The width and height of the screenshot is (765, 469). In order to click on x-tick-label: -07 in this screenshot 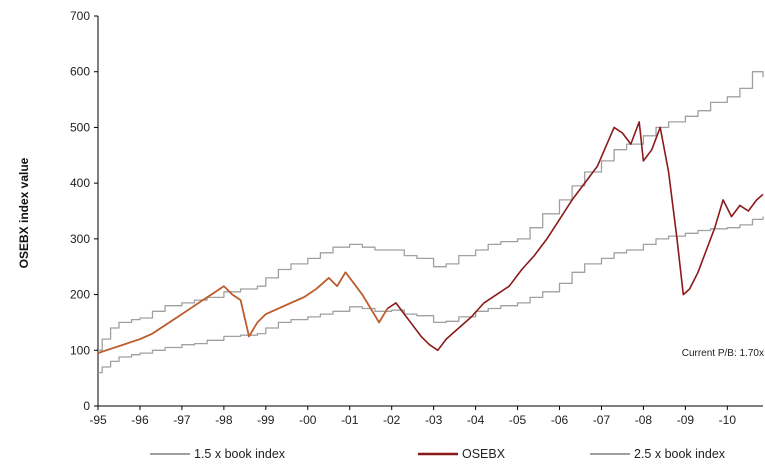, I will do `click(602, 420)`.